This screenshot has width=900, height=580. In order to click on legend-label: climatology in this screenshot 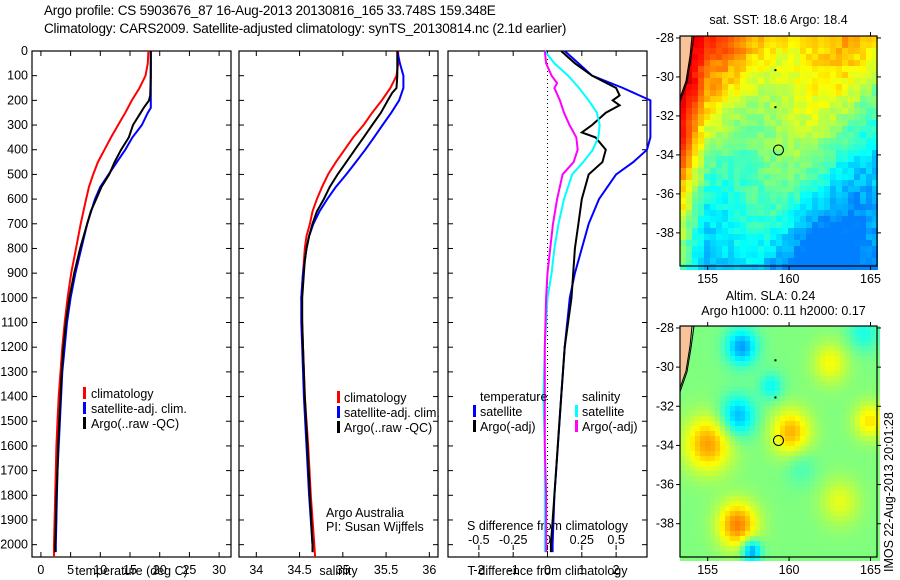, I will do `click(122, 394)`.